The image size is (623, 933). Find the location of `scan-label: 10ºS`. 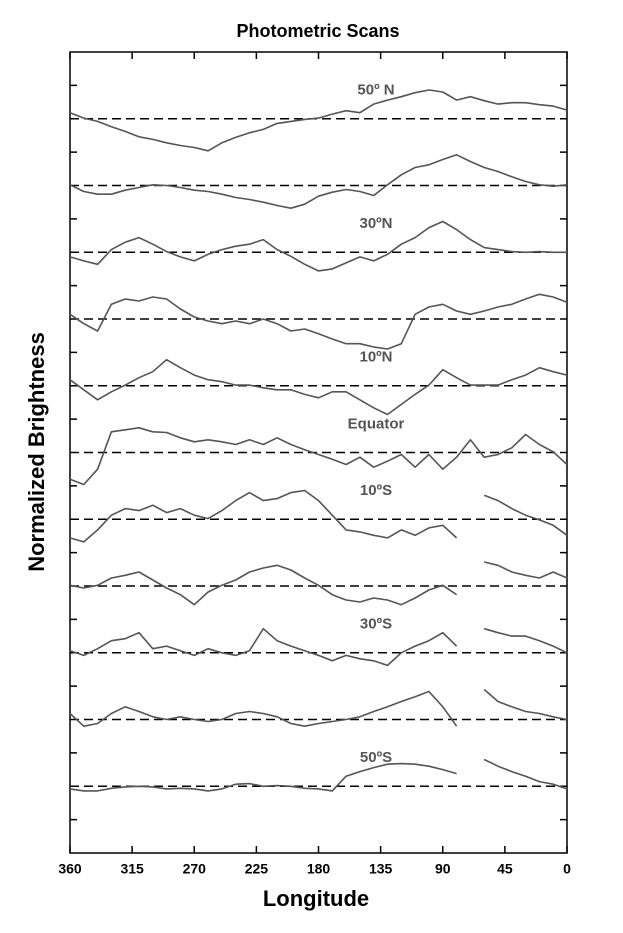

scan-label: 10ºS is located at coordinates (376, 490).